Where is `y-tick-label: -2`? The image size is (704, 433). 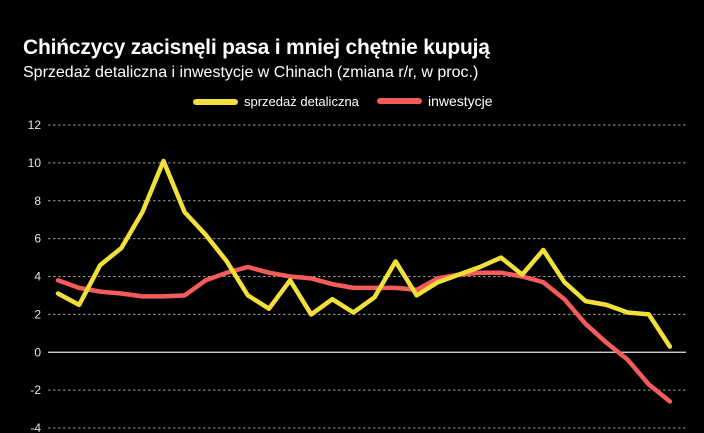 y-tick-label: -2 is located at coordinates (35, 390).